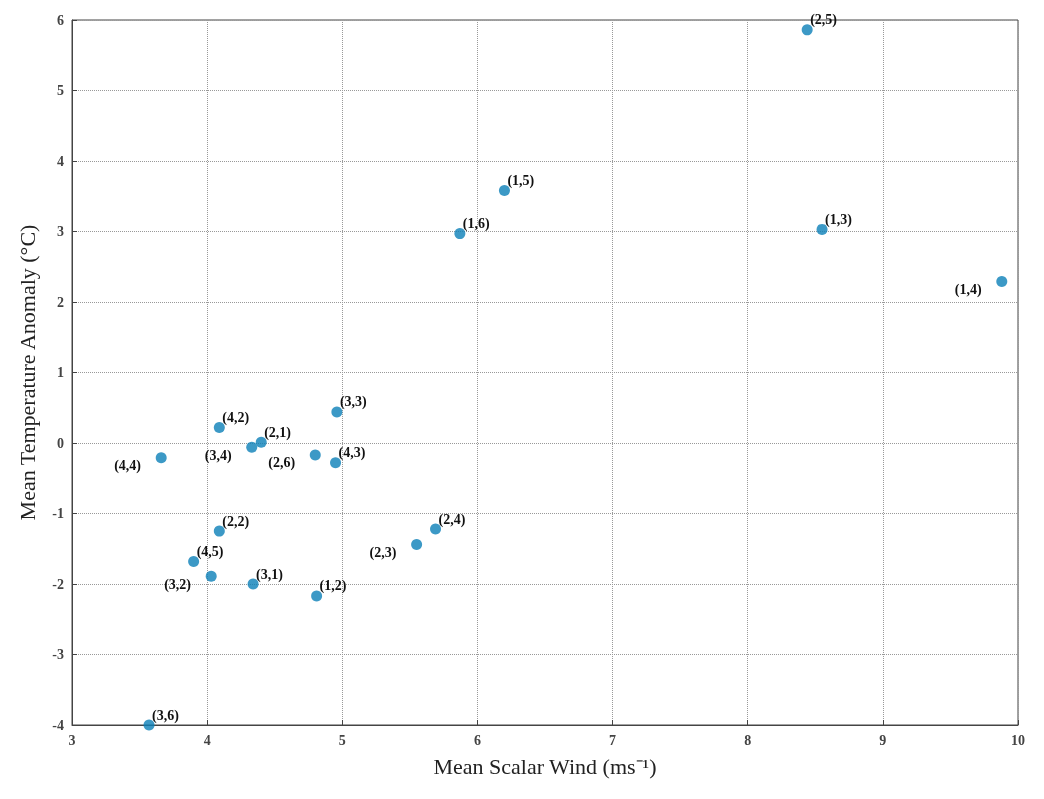  Describe the element at coordinates (60, 231) in the screenshot. I see `y-tick-label: 3` at that location.